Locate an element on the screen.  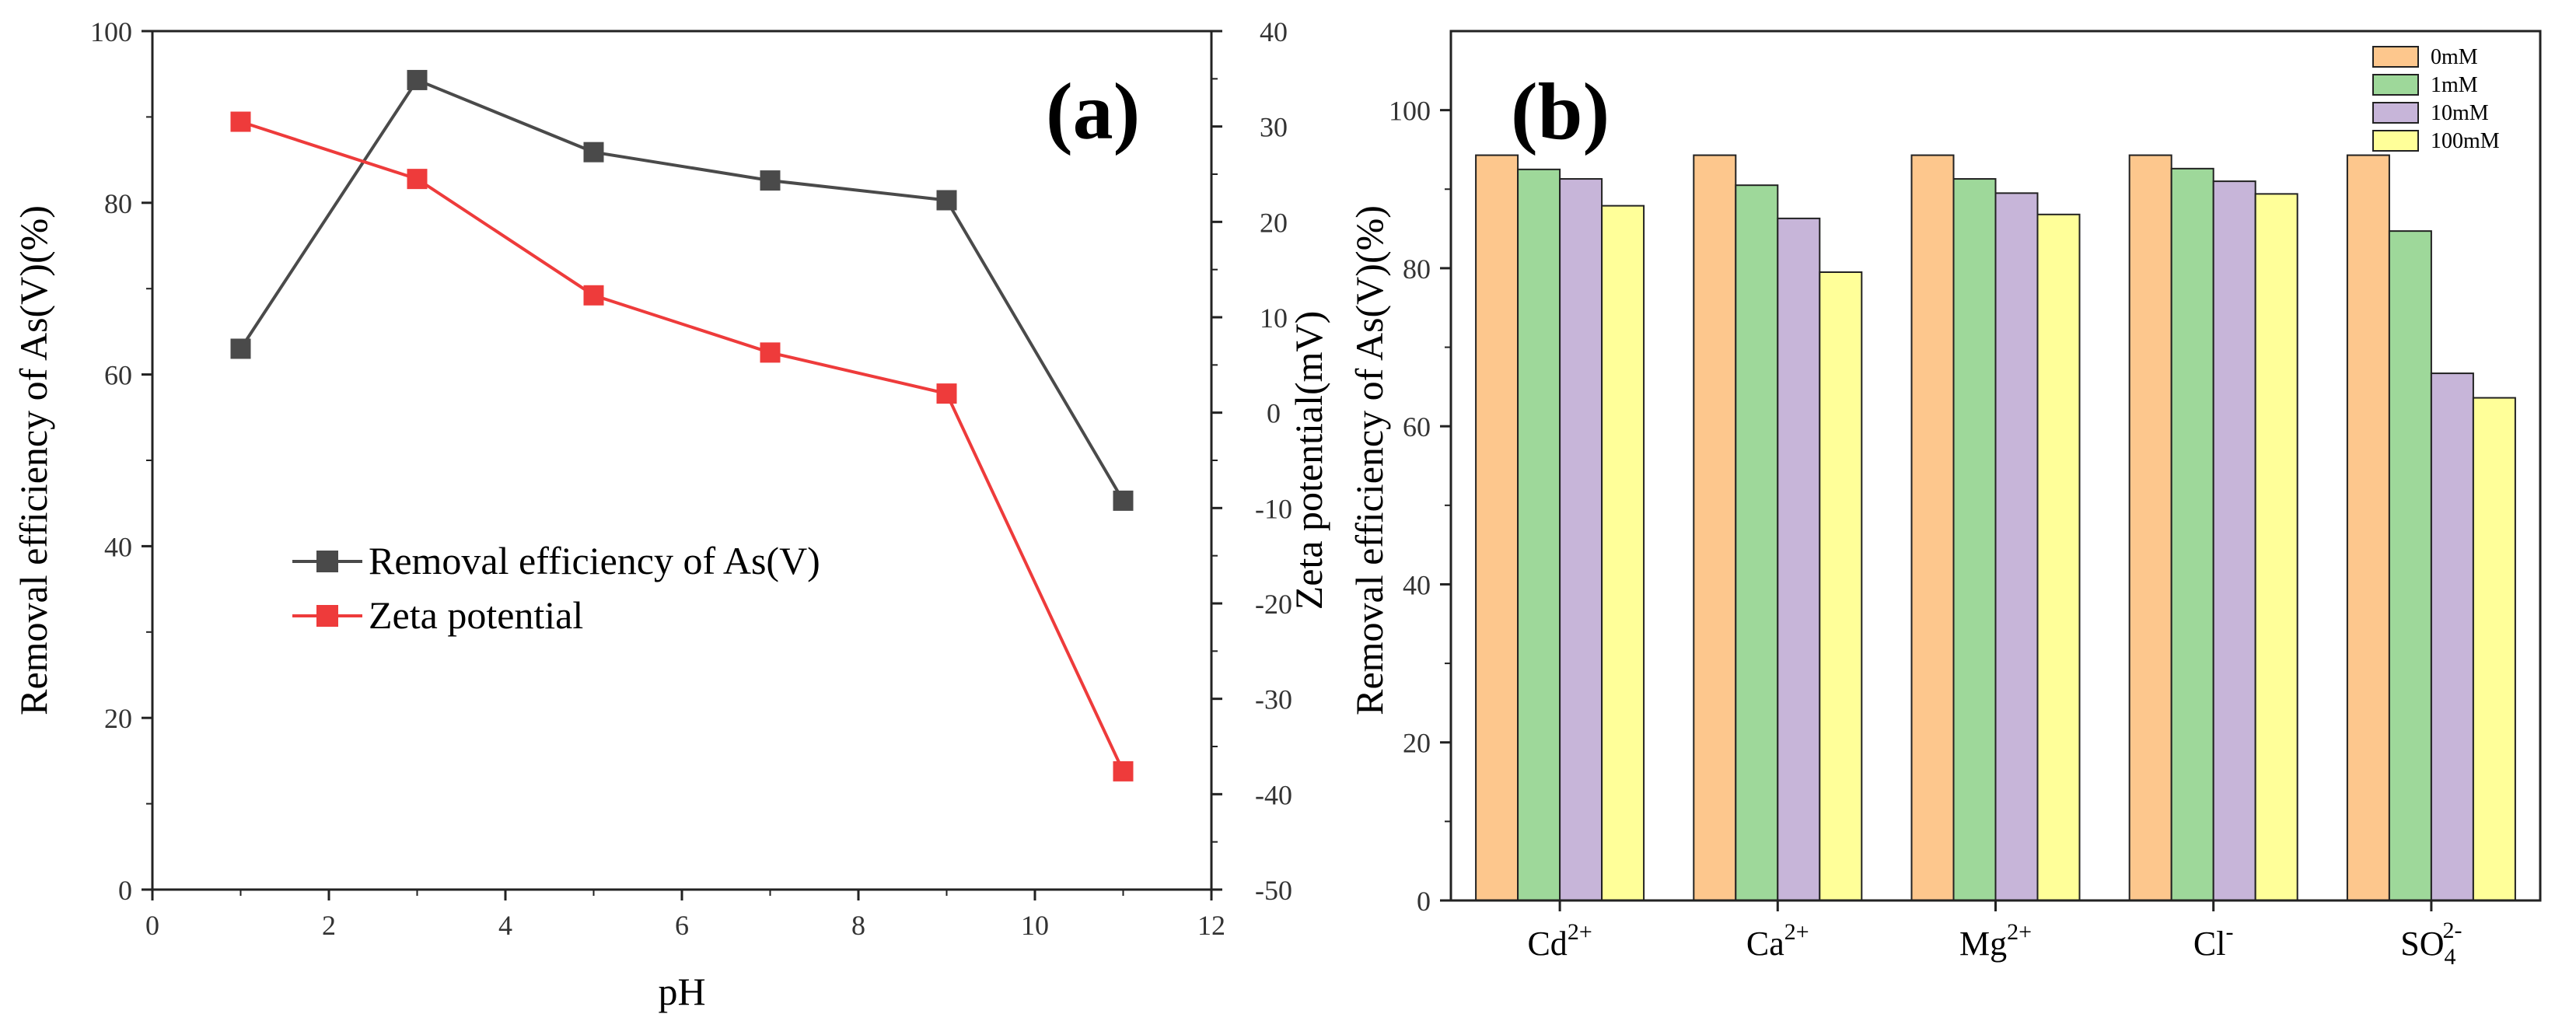
legend-swatch-100mM is located at coordinates (2395, 141).